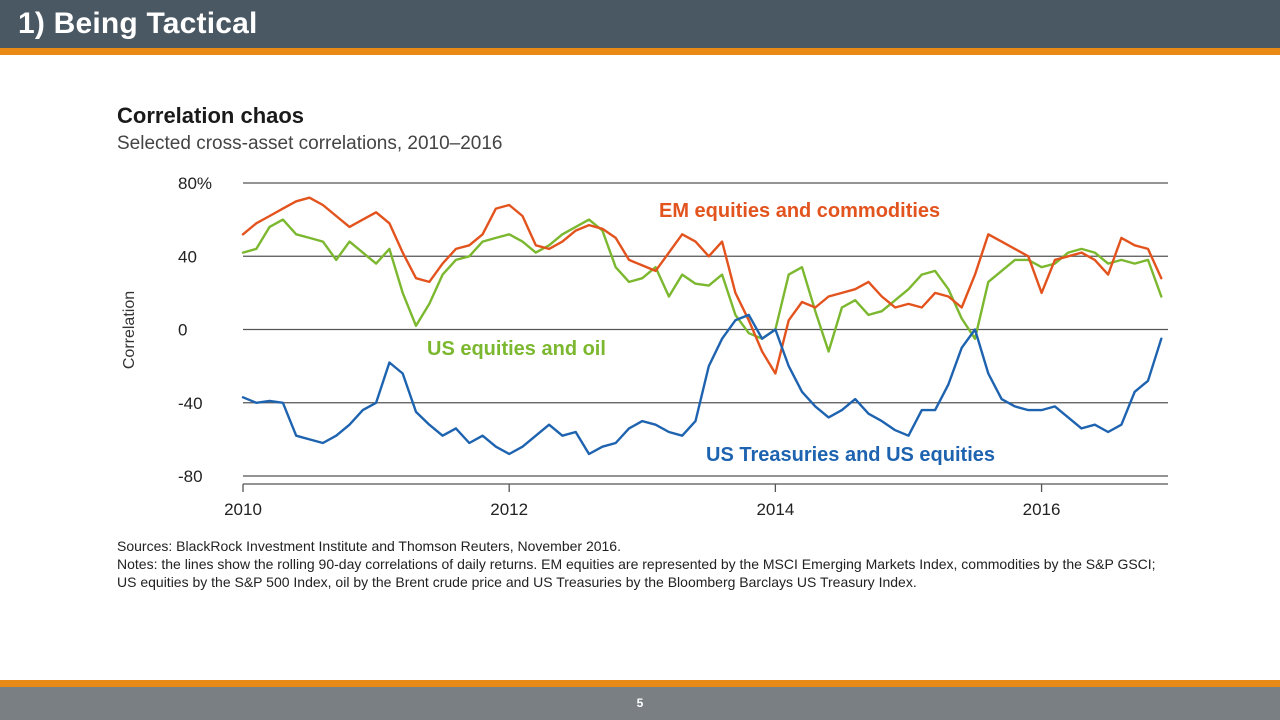 This screenshot has height=720, width=1280. I want to click on page-number: 5, so click(640, 703).